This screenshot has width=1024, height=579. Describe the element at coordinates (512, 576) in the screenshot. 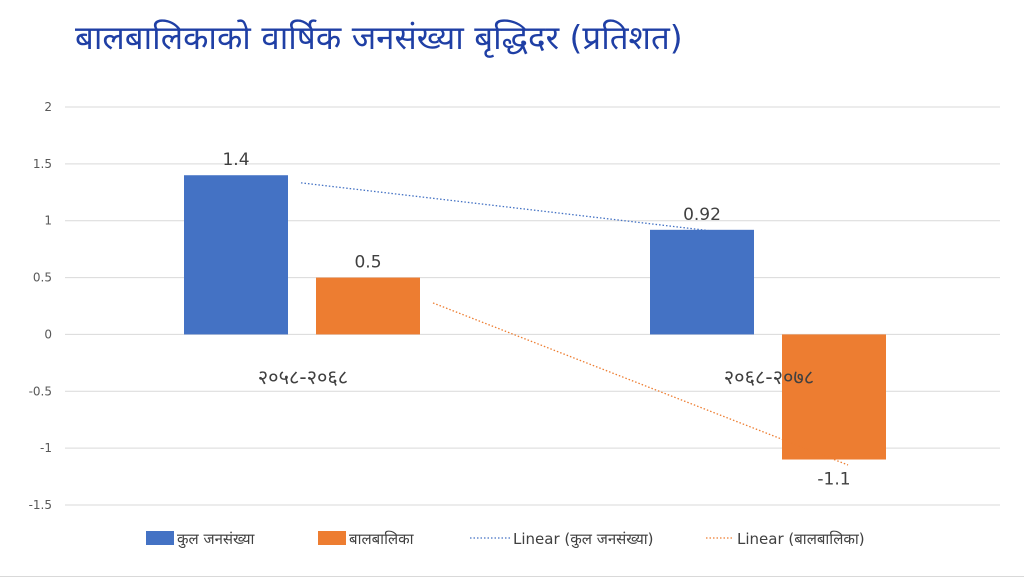

I see `bottom-divider` at that location.